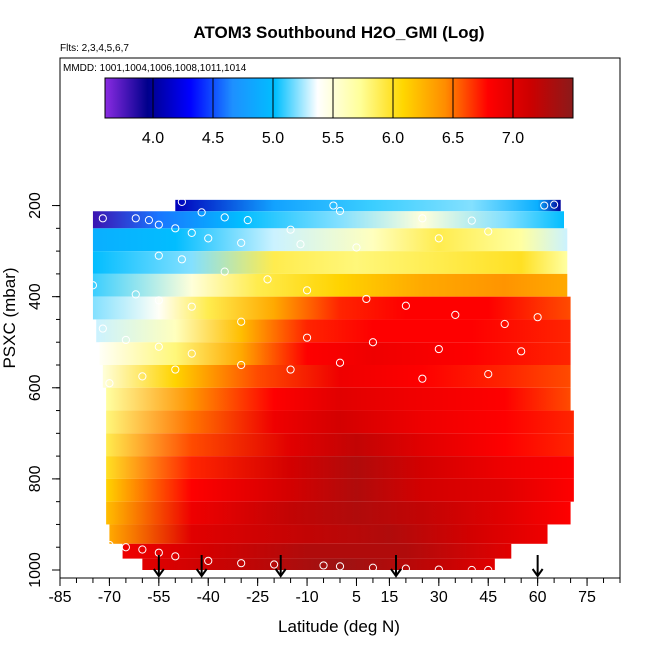  Describe the element at coordinates (35, 205) in the screenshot. I see `y-tick-label: 200` at that location.